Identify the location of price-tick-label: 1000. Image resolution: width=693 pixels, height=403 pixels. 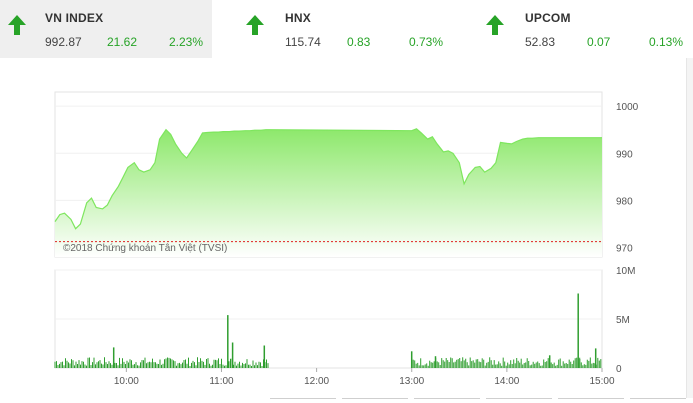
(627, 107).